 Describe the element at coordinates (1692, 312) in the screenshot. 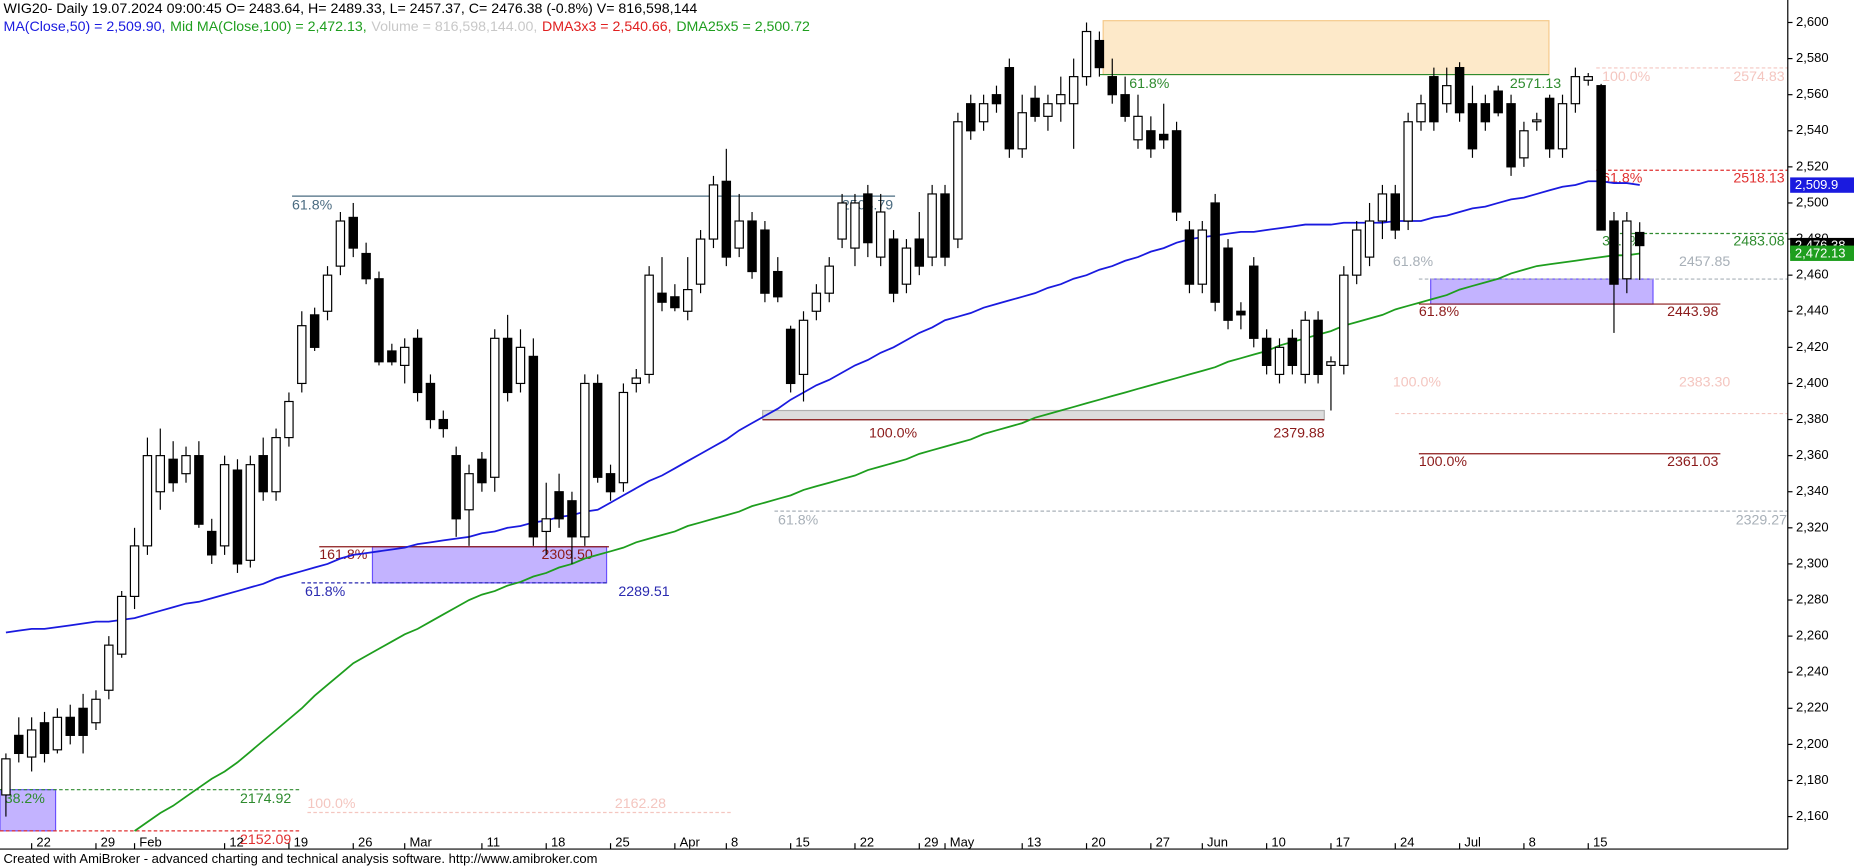

I see `level-label: 2443.98` at that location.